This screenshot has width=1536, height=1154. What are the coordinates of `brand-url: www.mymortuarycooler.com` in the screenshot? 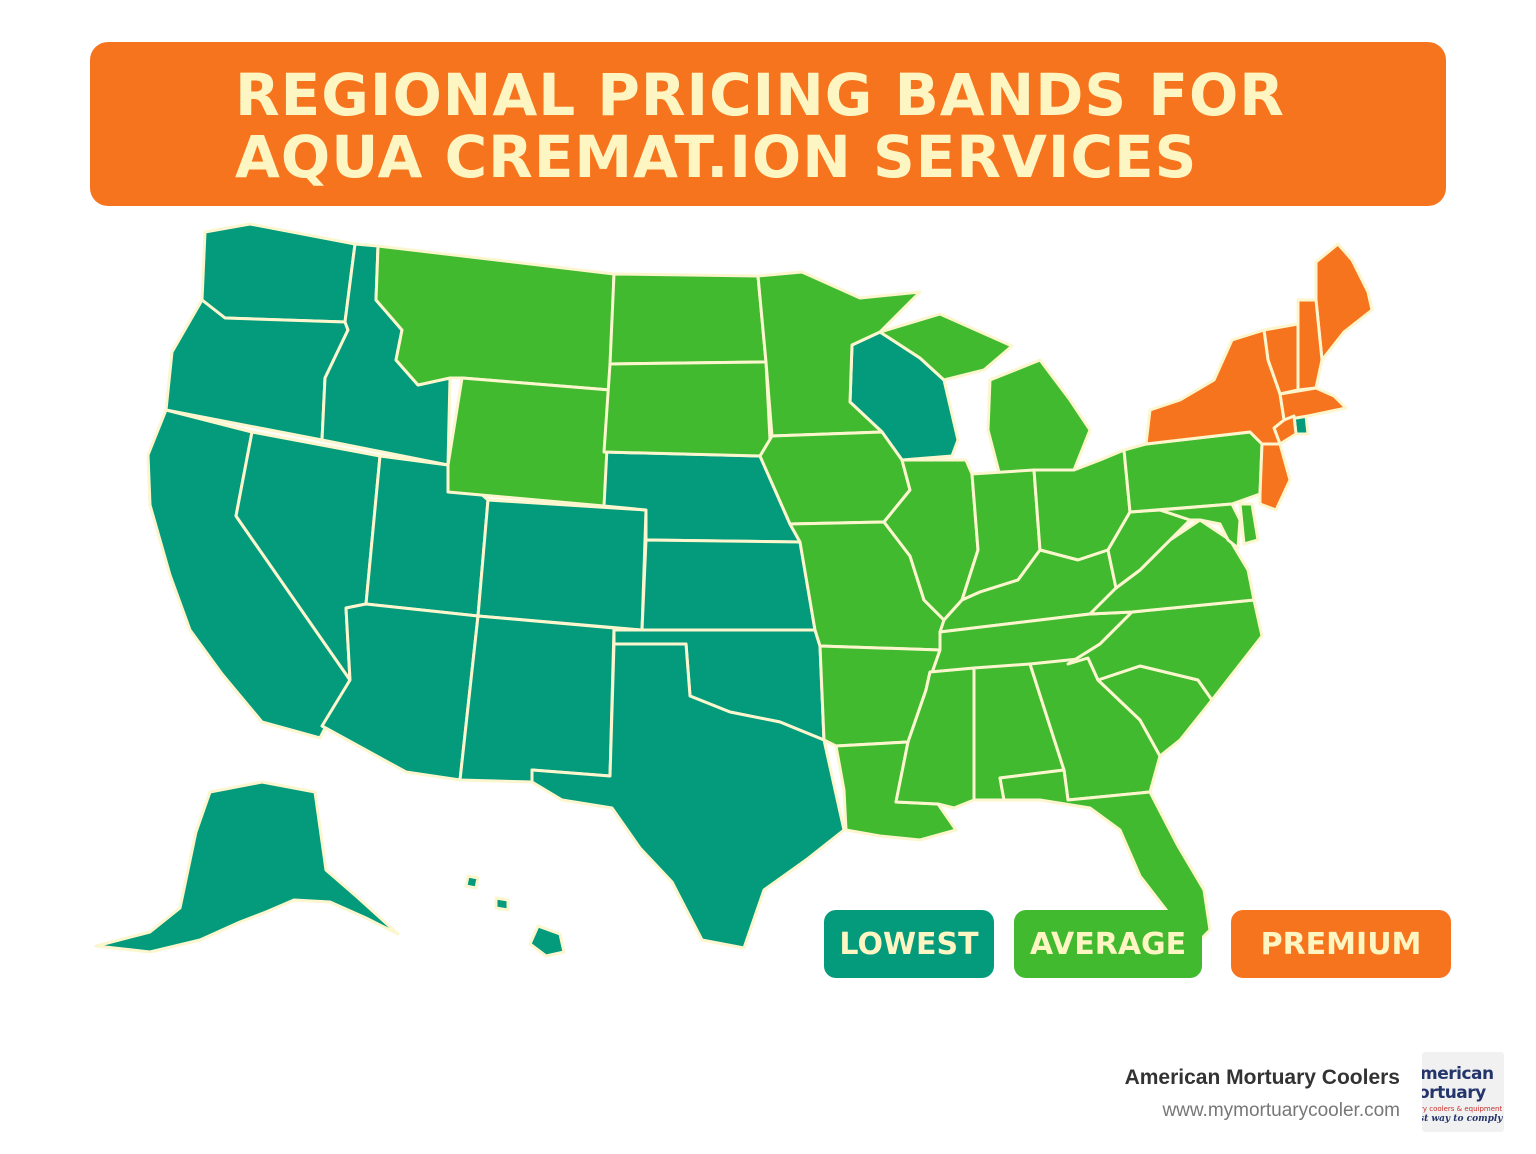 It's located at (1281, 1110).